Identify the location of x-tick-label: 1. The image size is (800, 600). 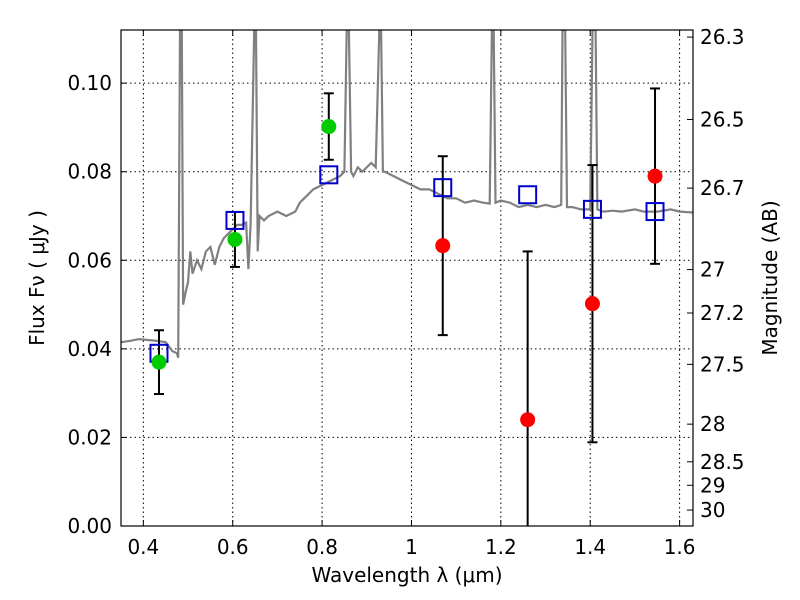
(411, 547).